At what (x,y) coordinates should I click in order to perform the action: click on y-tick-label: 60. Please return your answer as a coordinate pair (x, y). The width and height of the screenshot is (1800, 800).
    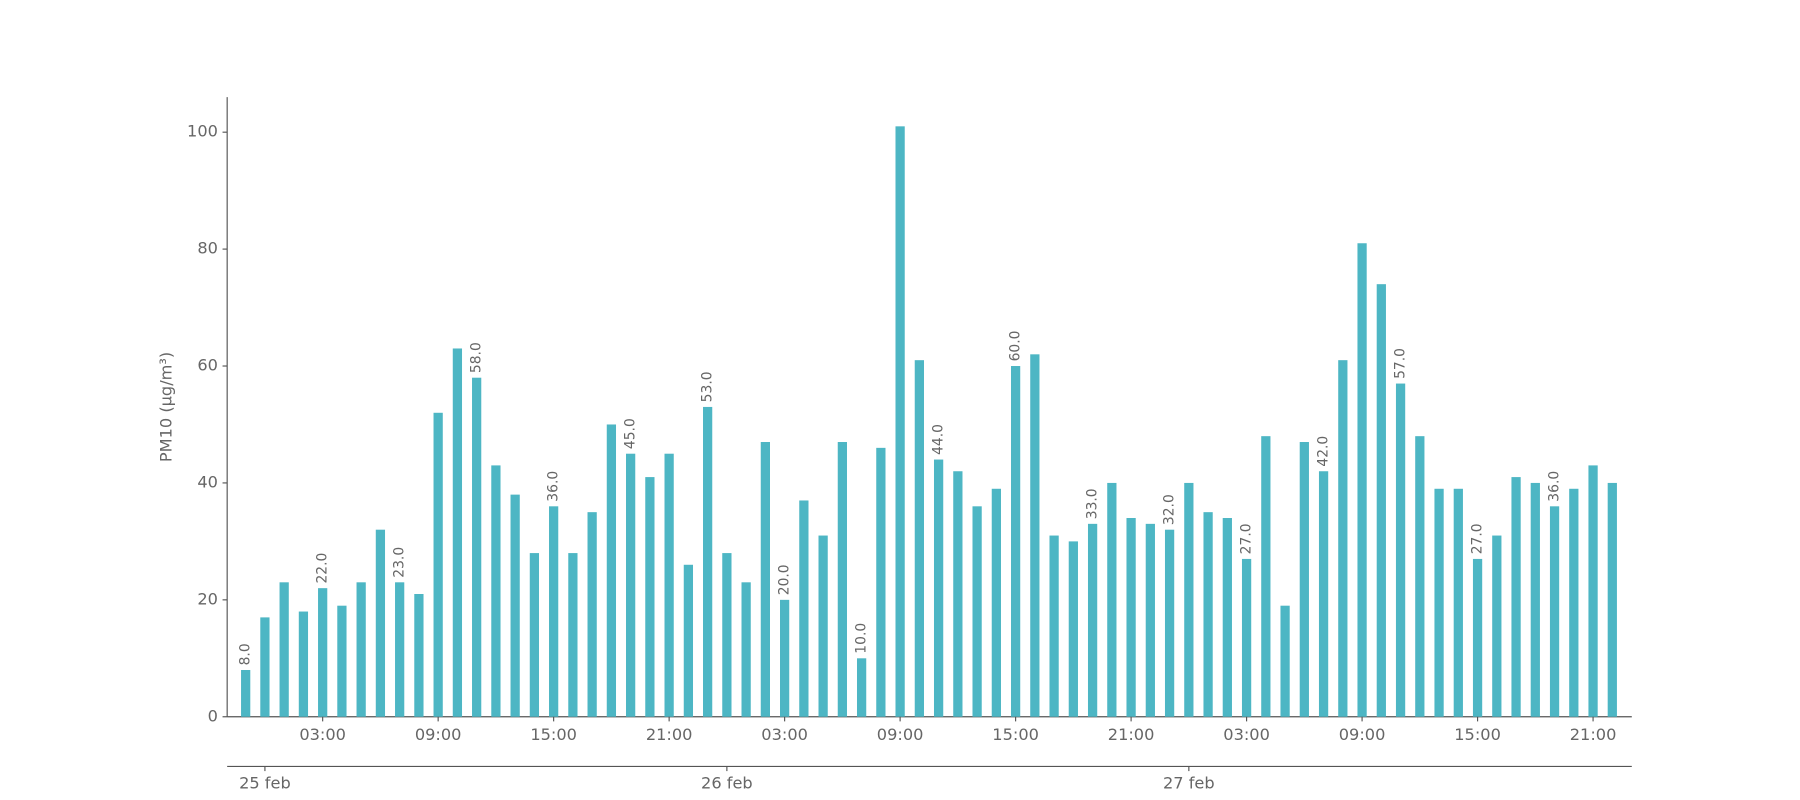
    Looking at the image, I should click on (207, 365).